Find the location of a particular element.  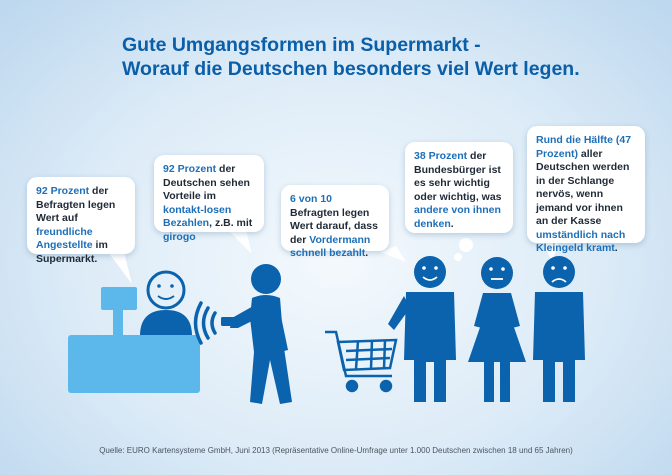

highlighted-text: freundliche Angestellte is located at coordinates (64, 238).